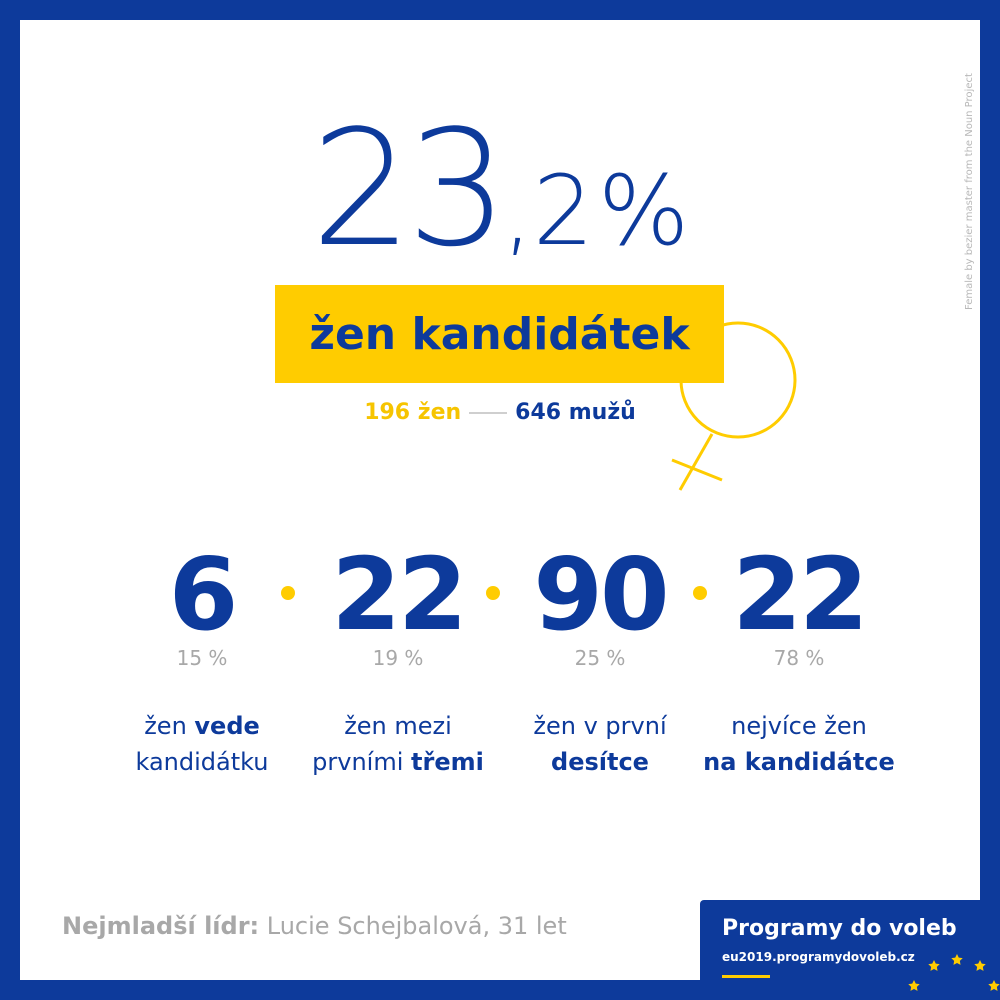 The image size is (1000, 1000). Describe the element at coordinates (575, 412) in the screenshot. I see `men-count: 646 mužů` at that location.